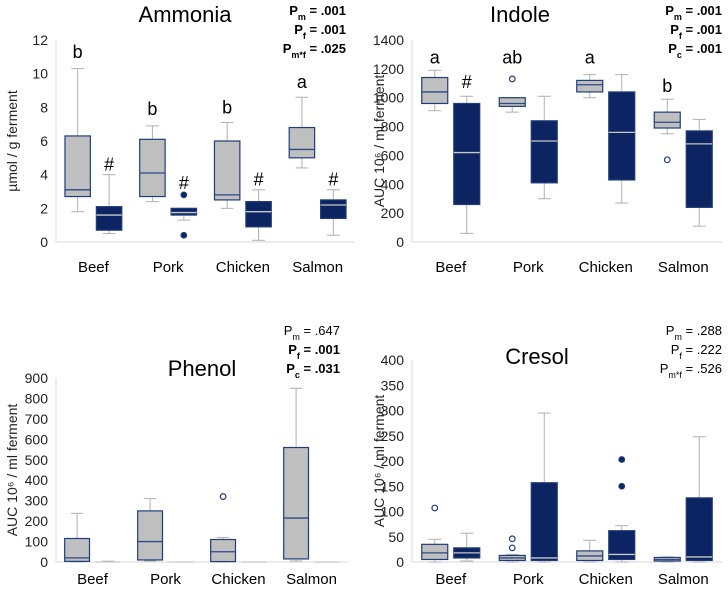 The width and height of the screenshot is (728, 592). I want to click on p-value-stat: Pm*f = .526, so click(691, 370).